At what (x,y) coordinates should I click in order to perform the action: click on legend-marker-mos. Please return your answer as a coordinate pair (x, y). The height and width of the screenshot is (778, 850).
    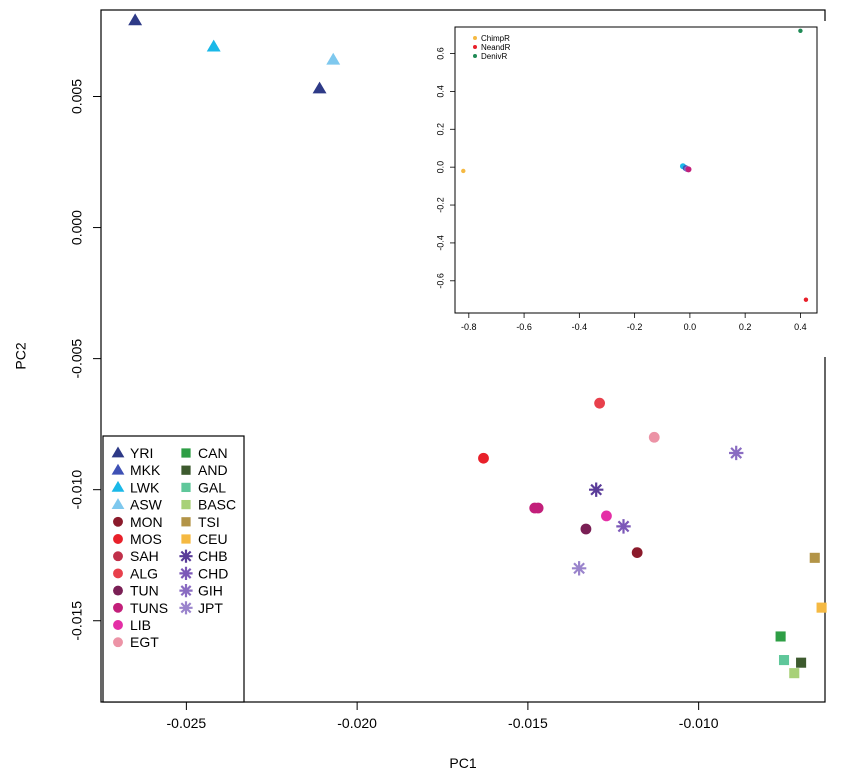
    Looking at the image, I should click on (118, 539).